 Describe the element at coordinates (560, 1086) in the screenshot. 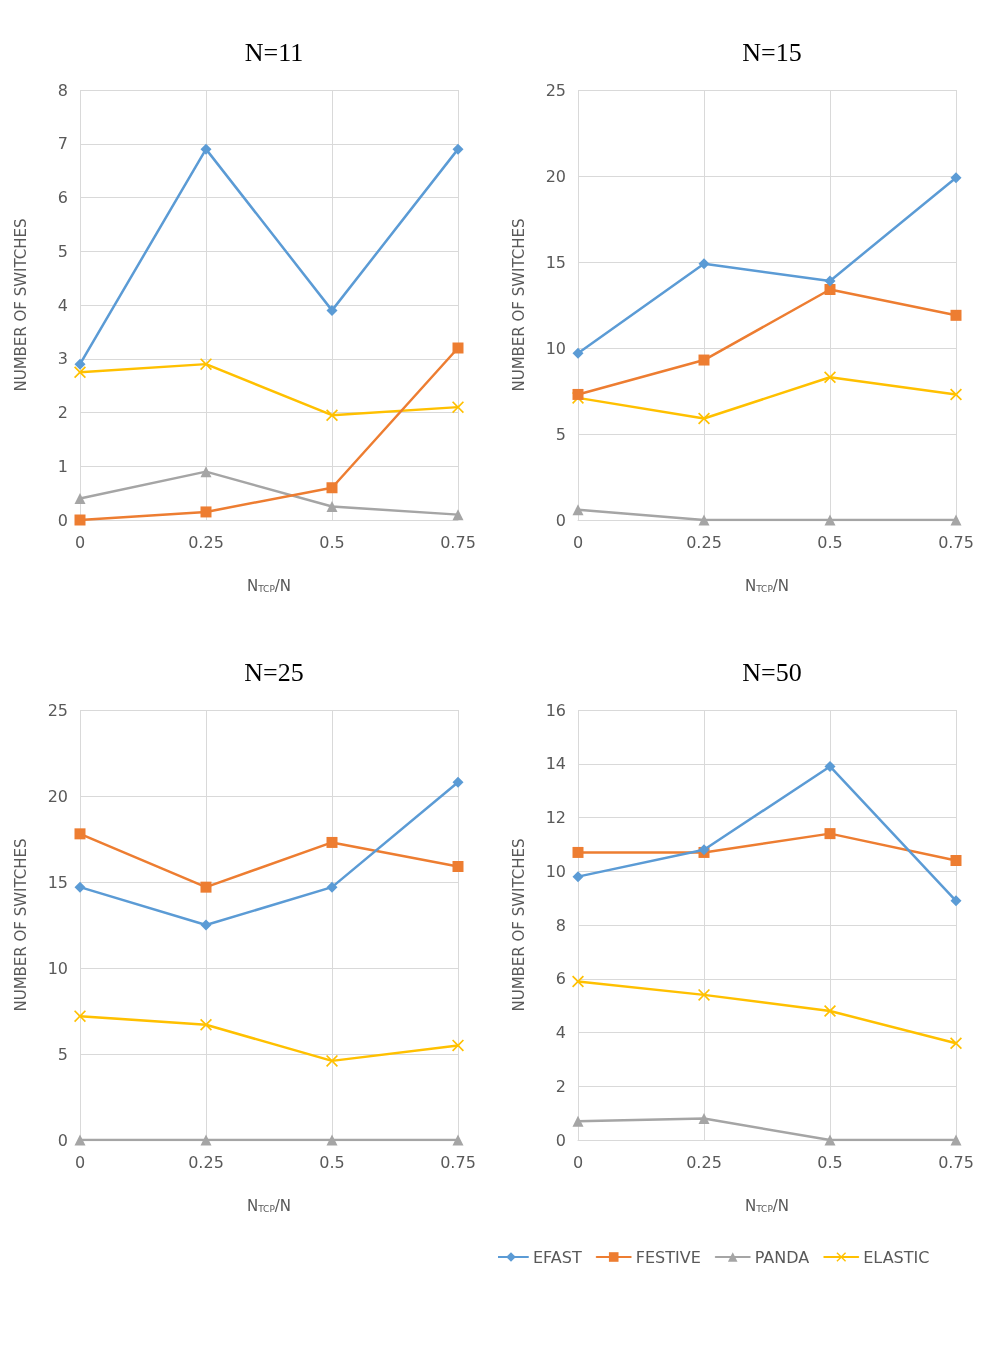

I see `y-tick-label: 2` at that location.